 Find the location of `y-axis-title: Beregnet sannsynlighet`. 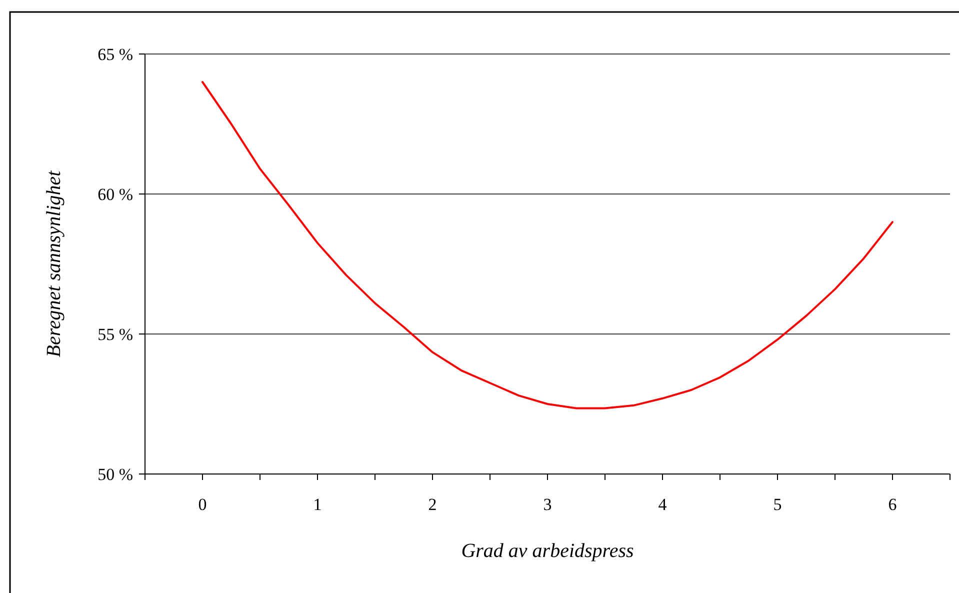

y-axis-title: Beregnet sannsynlighet is located at coordinates (54, 264).